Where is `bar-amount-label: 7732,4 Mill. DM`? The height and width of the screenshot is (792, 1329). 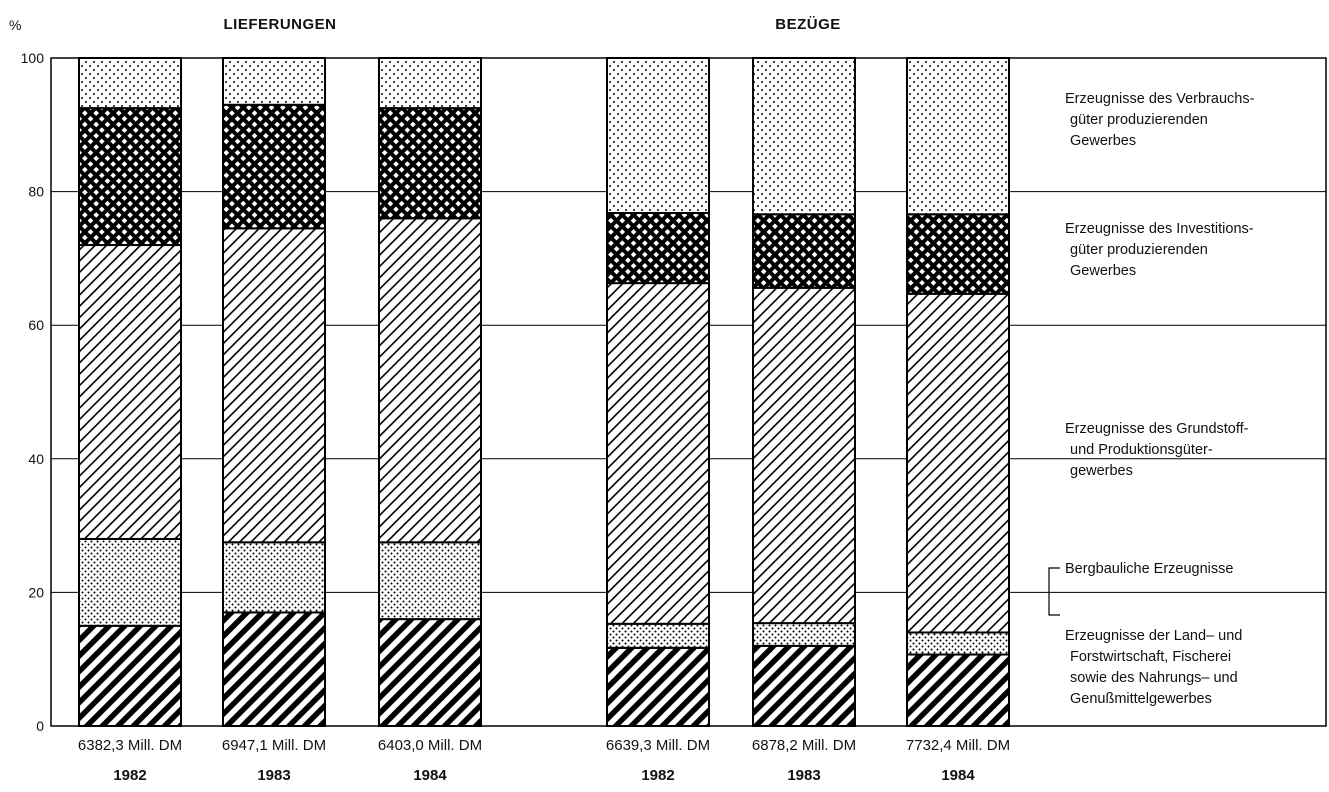 bar-amount-label: 7732,4 Mill. DM is located at coordinates (958, 745).